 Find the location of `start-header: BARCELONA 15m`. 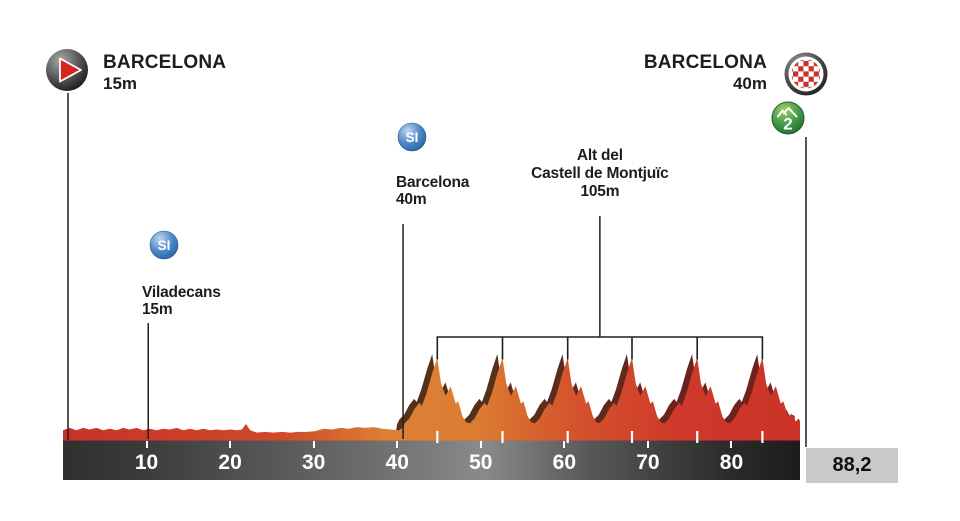

start-header: BARCELONA 15m is located at coordinates (164, 73).